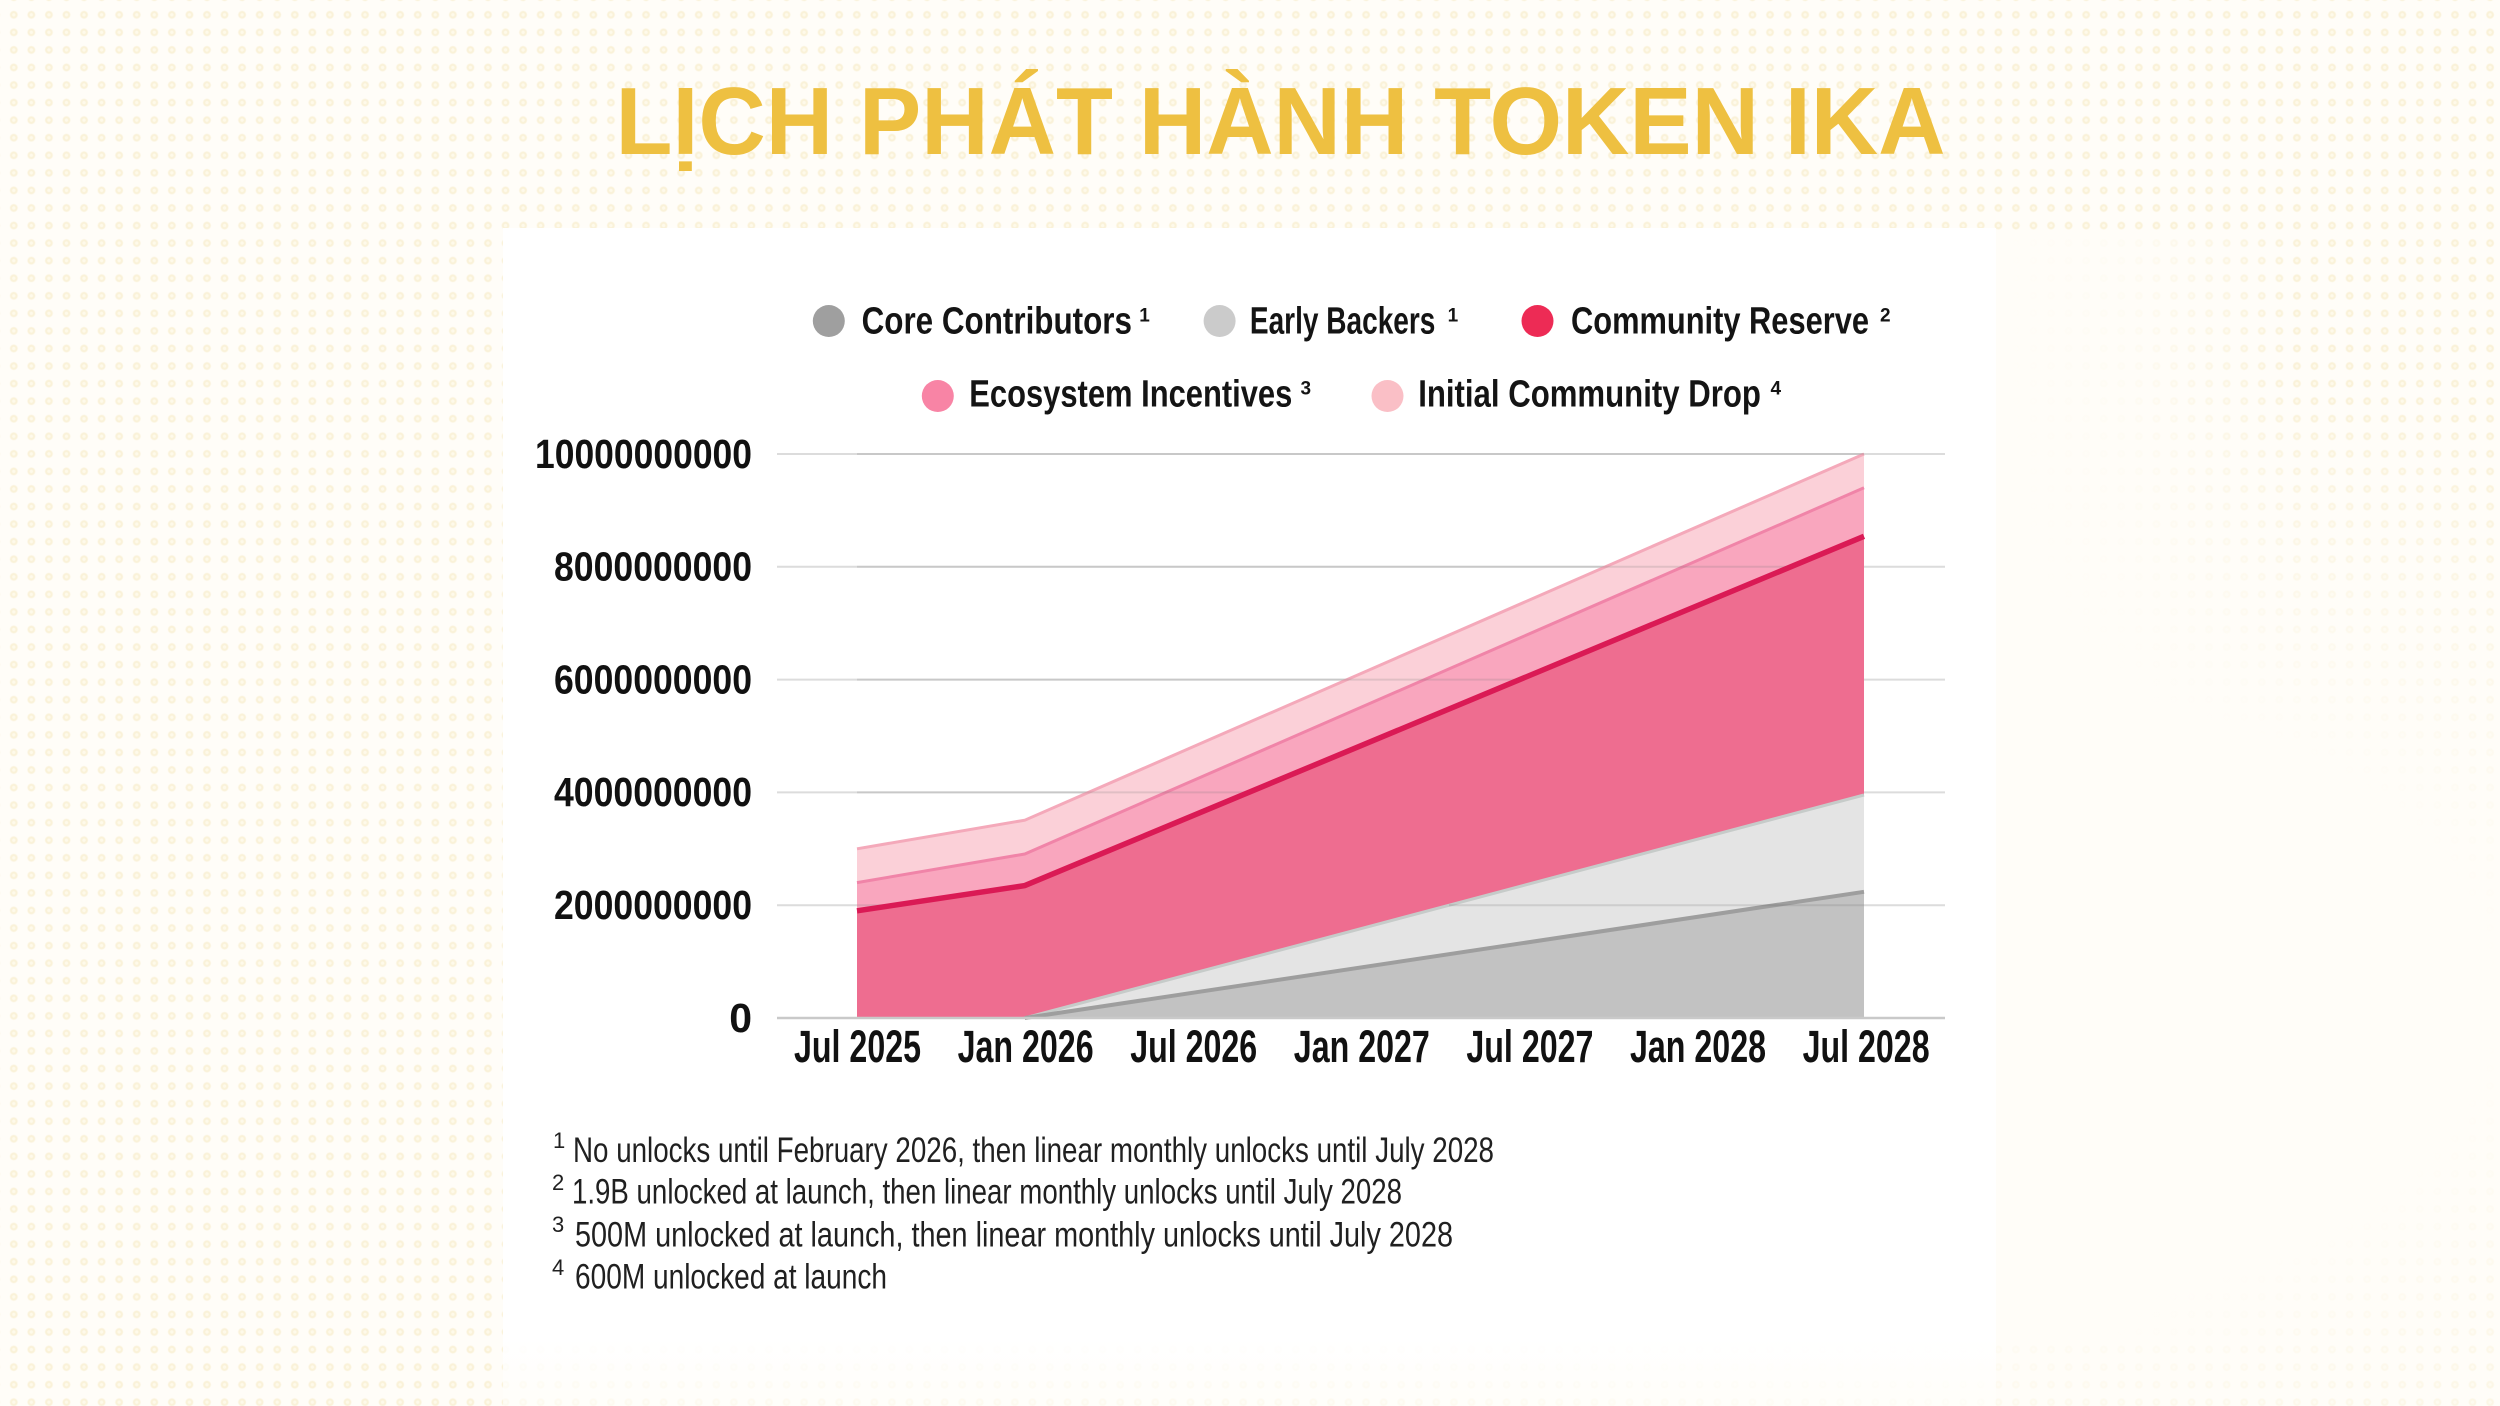 The height and width of the screenshot is (1406, 2500). Describe the element at coordinates (1866, 1046) in the screenshot. I see `svg-text: Jul 2028` at that location.